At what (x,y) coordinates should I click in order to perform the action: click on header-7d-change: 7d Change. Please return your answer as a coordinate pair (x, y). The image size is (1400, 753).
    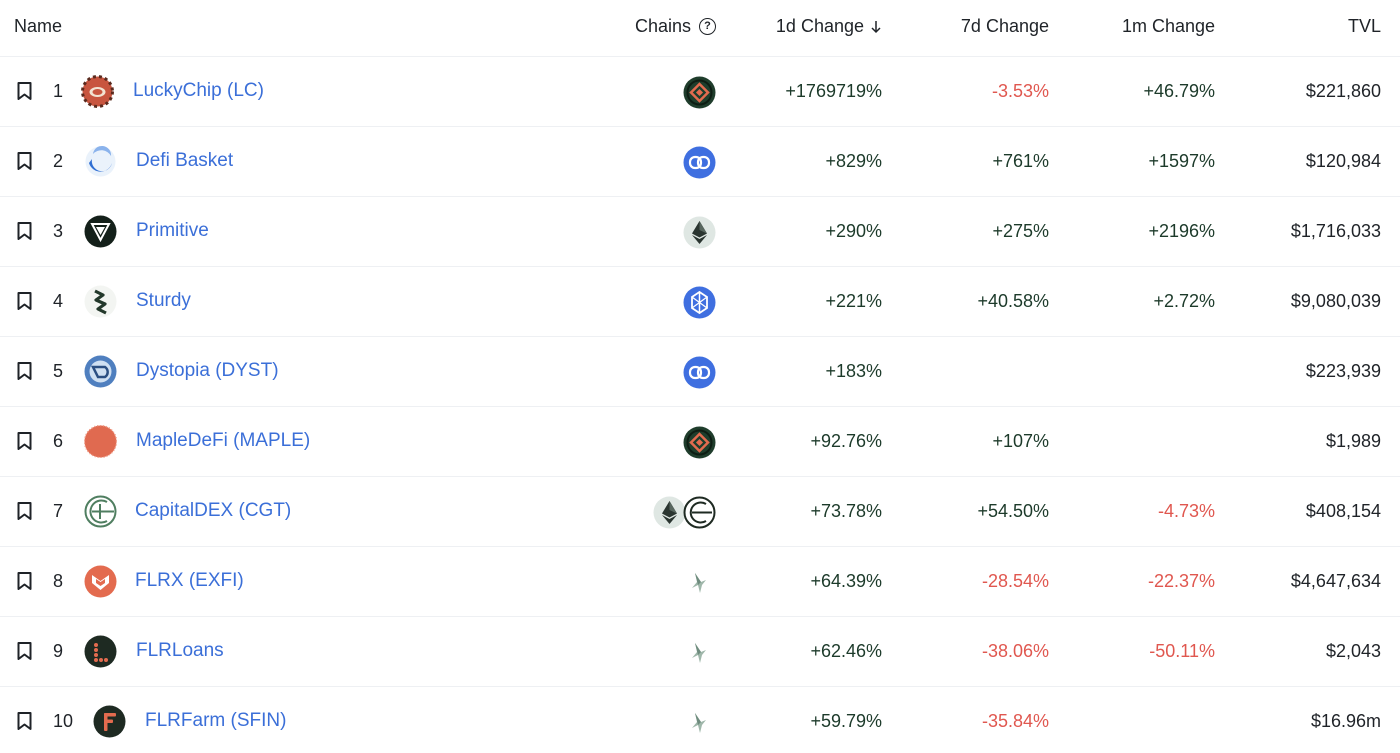
    Looking at the image, I should click on (1004, 26).